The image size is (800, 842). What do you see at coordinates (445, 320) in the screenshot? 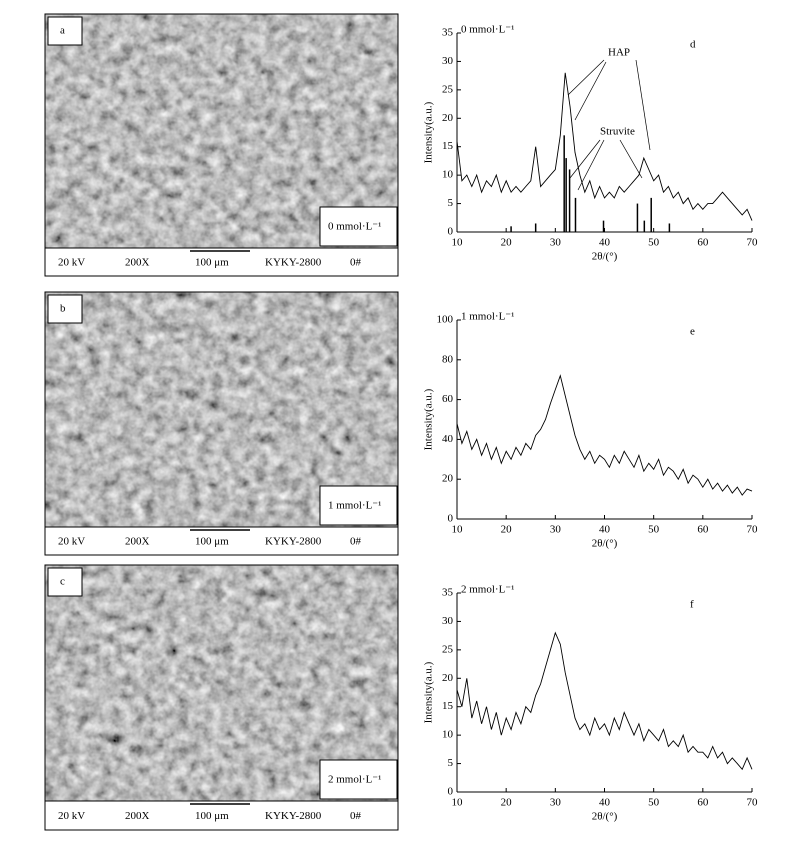
I see `y-tick-label: 100` at bounding box center [445, 320].